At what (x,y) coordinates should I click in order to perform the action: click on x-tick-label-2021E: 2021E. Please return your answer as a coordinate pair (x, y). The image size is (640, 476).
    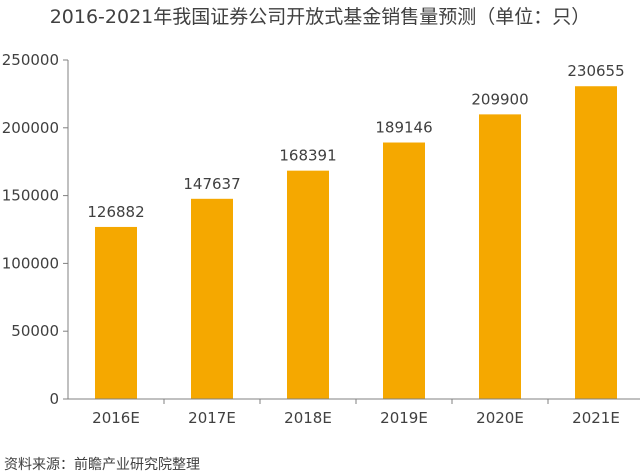
    Looking at the image, I should click on (596, 418).